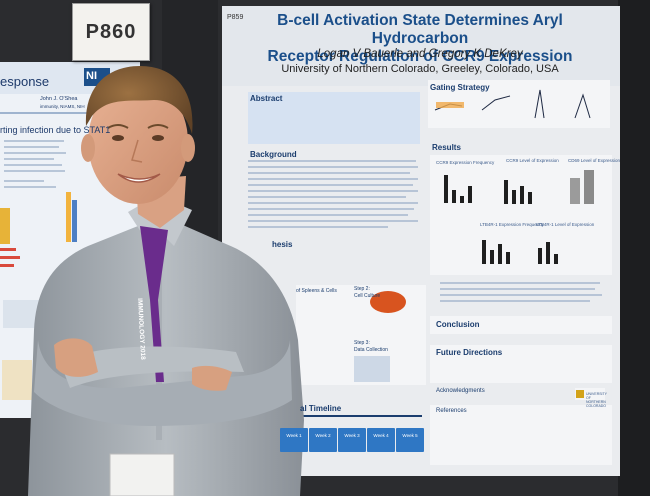  I want to click on timeline-box-week3: Week 3, so click(352, 440).